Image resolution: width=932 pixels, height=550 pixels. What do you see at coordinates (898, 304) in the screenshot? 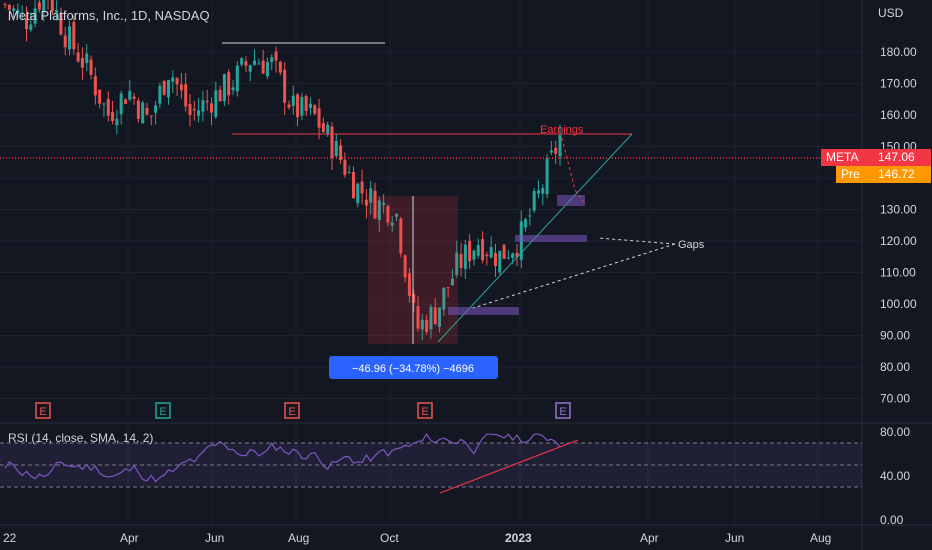
I see `price-tick: 100.00` at bounding box center [898, 304].